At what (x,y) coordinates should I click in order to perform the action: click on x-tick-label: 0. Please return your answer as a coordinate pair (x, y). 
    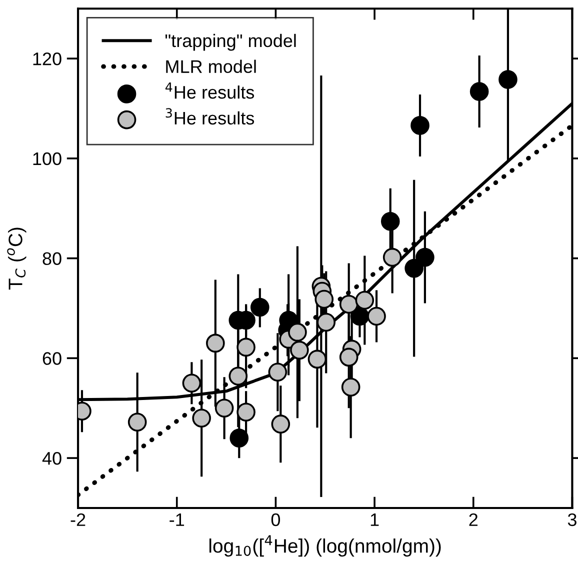
    Looking at the image, I should click on (275, 519).